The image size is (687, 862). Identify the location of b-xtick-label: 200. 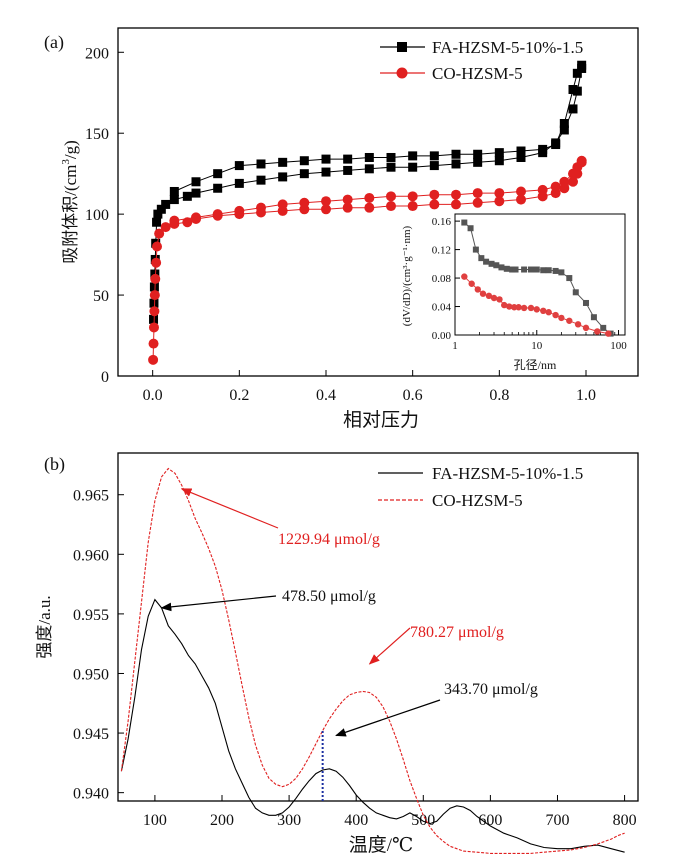
(222, 820).